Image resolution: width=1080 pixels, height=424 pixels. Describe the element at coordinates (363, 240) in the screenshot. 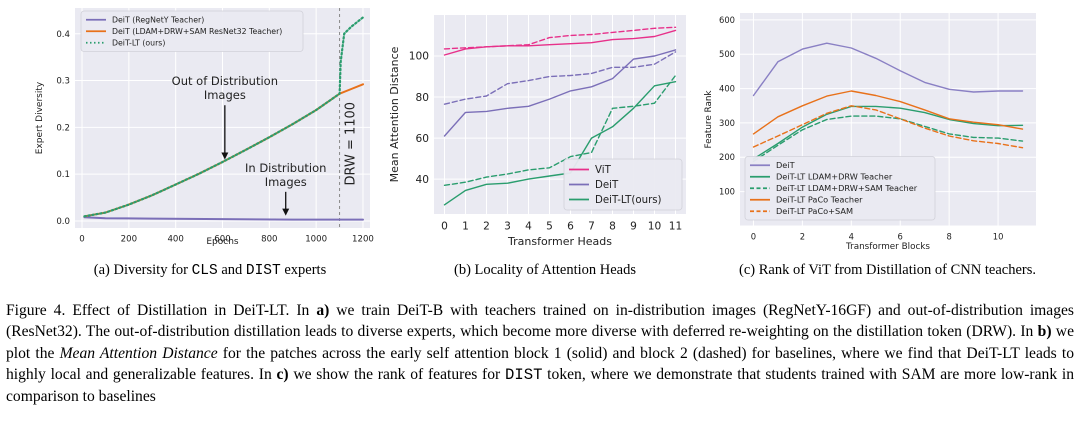

I see `x-tick-label: 1200` at that location.